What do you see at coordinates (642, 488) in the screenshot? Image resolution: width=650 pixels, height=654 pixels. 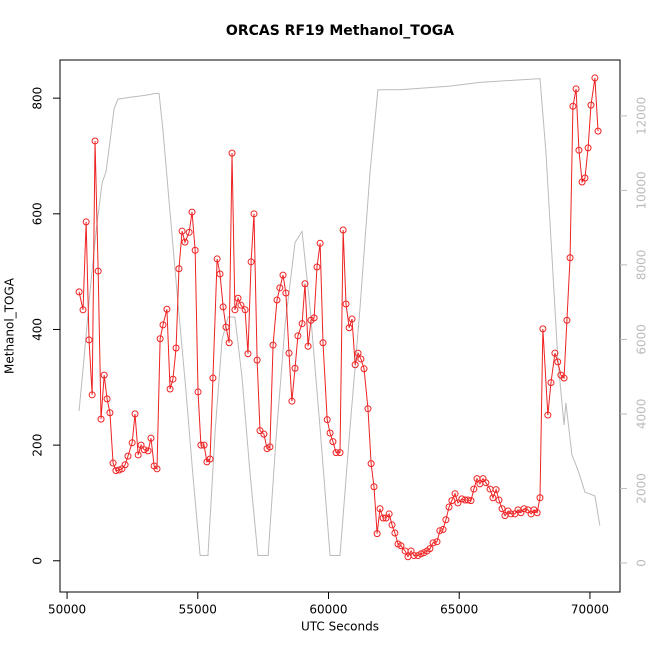 I see `y2-tick-label: 2000` at bounding box center [642, 488].